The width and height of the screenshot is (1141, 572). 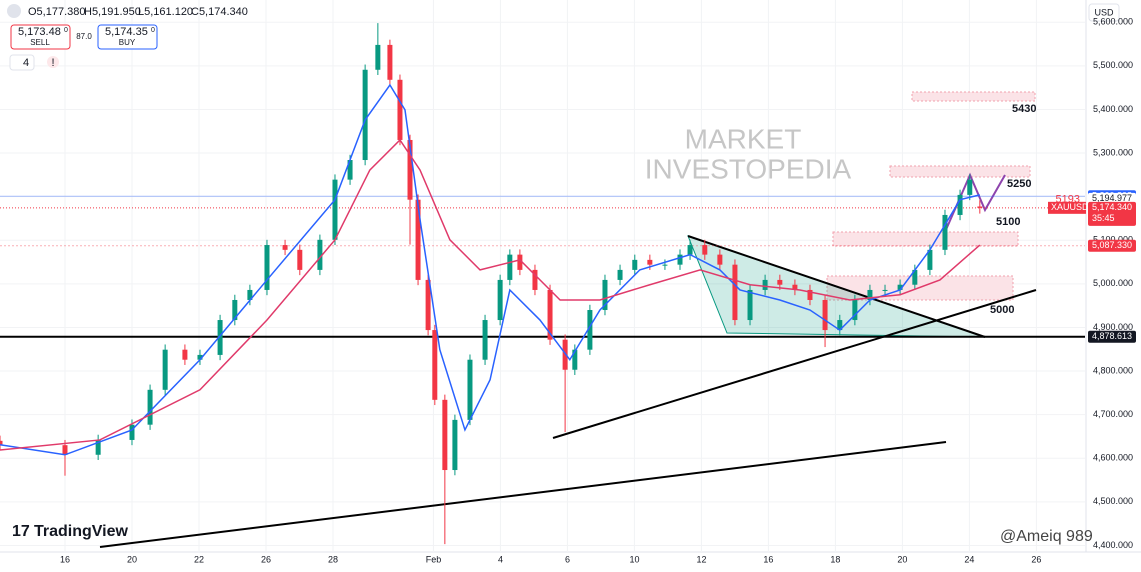 I want to click on indicators-toggle, so click(x=22, y=62).